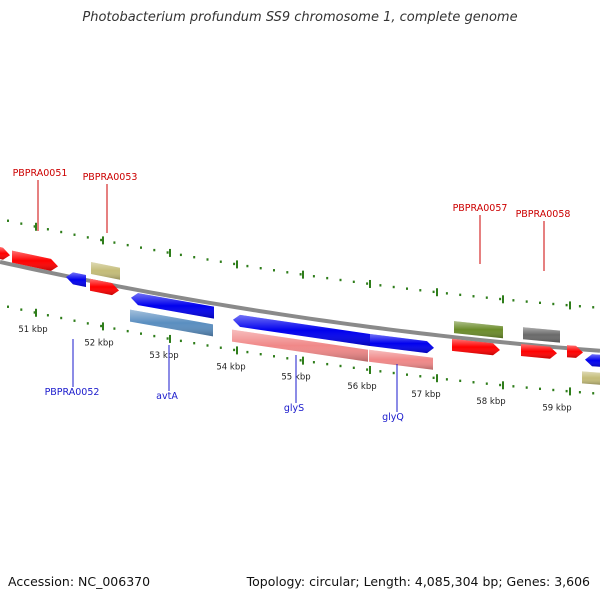 The width and height of the screenshot is (600, 600). Describe the element at coordinates (541, 335) in the screenshot. I see `gene-pbpra0058-partner-shading` at that location.